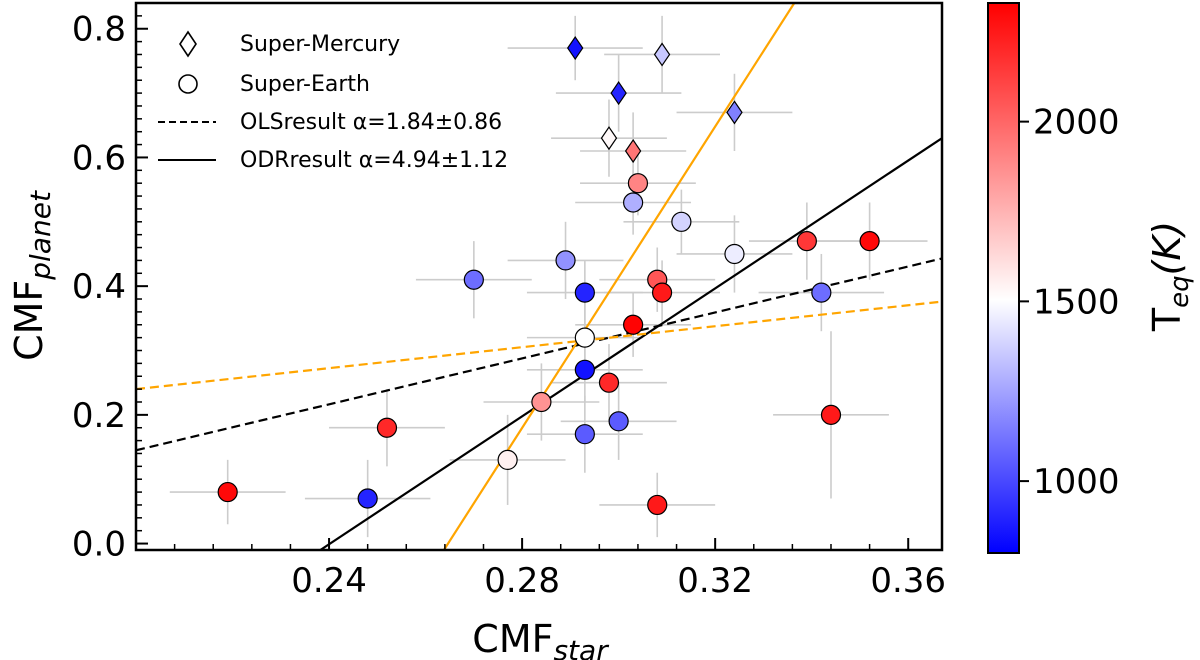 The image size is (1200, 660). Describe the element at coordinates (329, 581) in the screenshot. I see `x-tick-label: 0.24` at that location.